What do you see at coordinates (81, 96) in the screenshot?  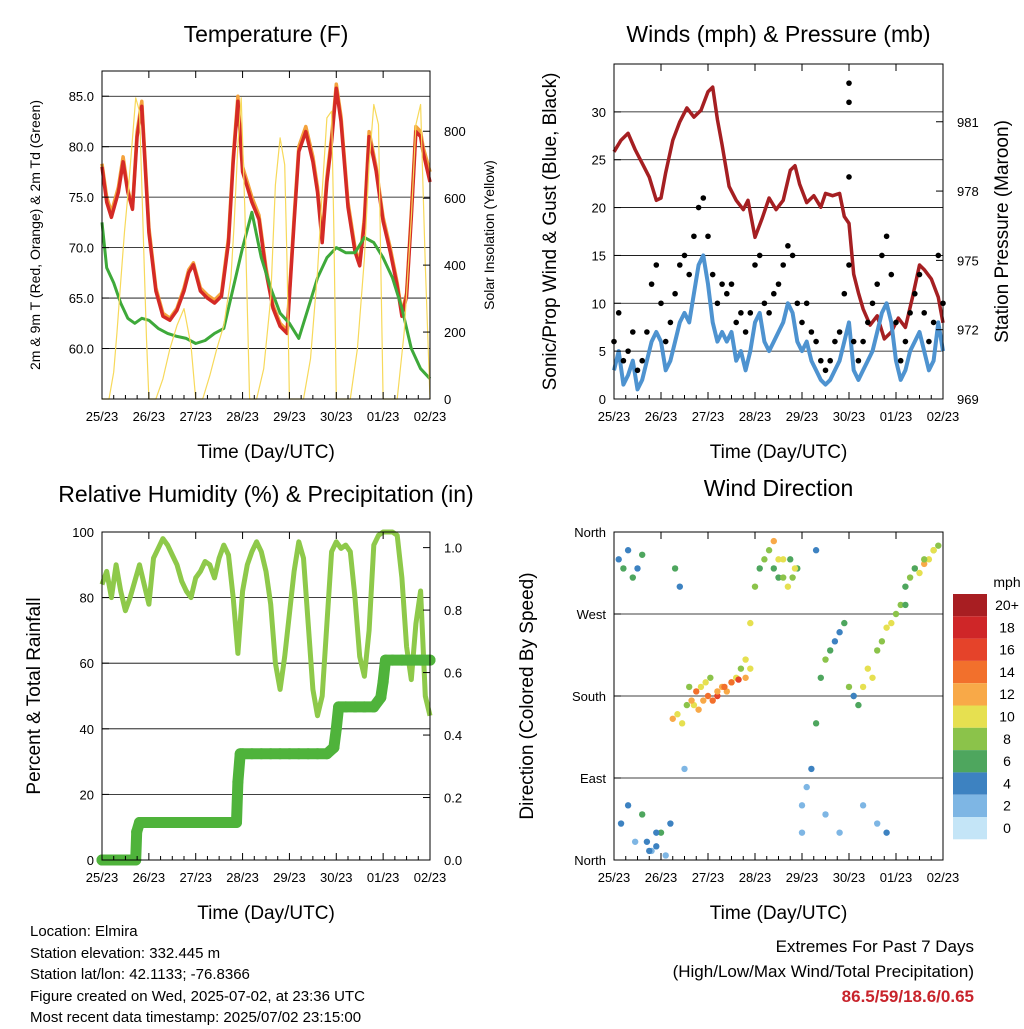 I see `temperature-y-tick-label: 85.0` at bounding box center [81, 96].